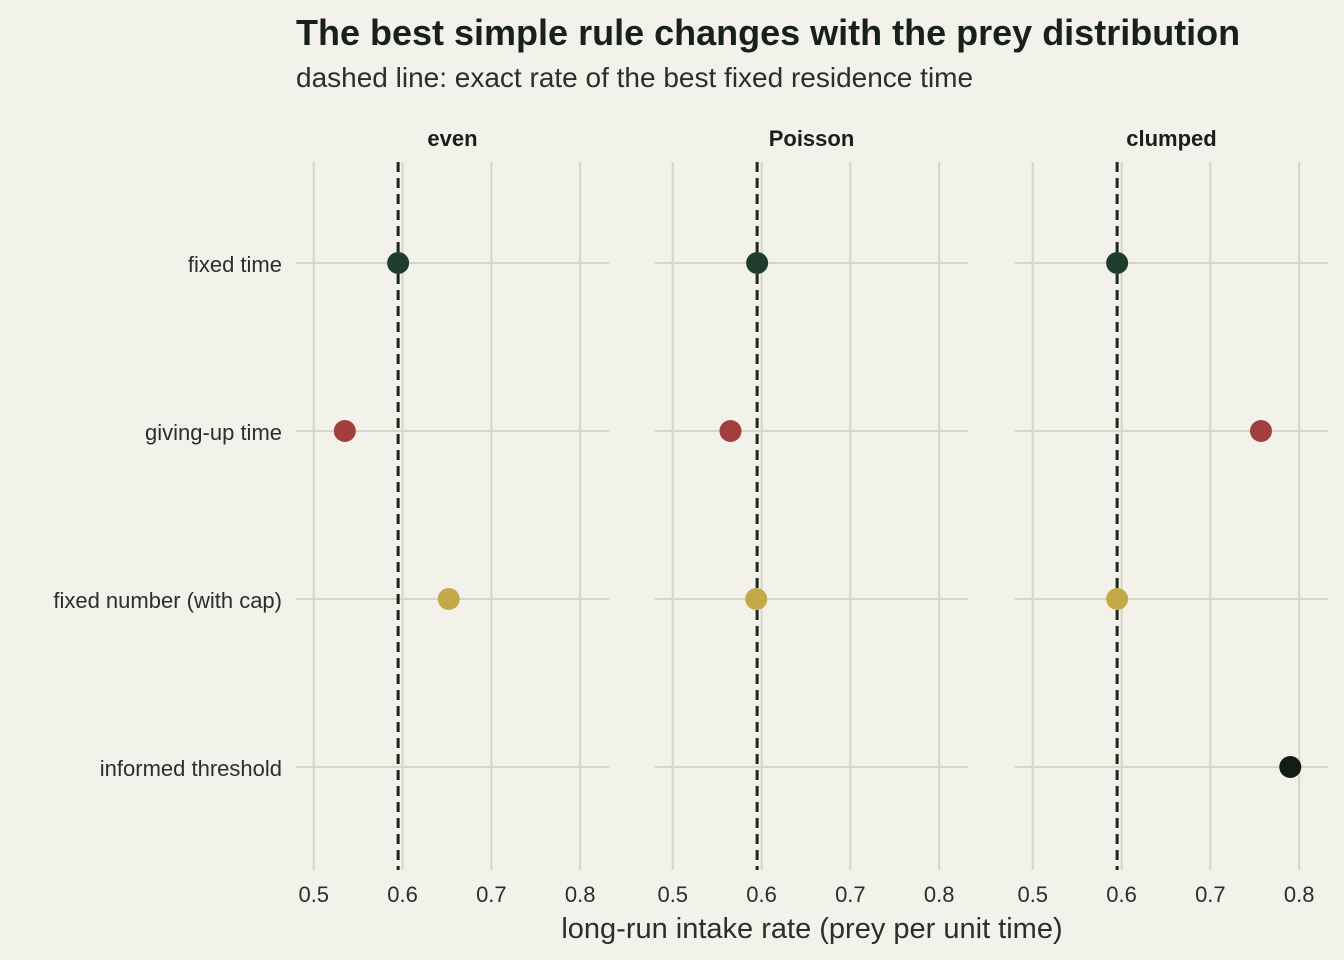 Image resolution: width=1344 pixels, height=960 pixels. I want to click on panel-label: Poisson, so click(812, 138).